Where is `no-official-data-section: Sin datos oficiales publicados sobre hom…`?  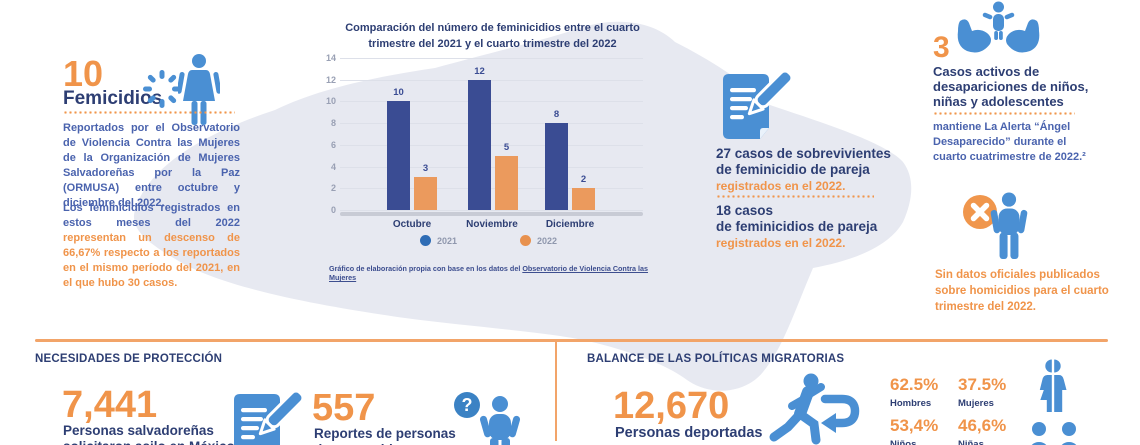
no-official-data-section: Sin datos oficiales publicados sobre hom… is located at coordinates (1030, 255).